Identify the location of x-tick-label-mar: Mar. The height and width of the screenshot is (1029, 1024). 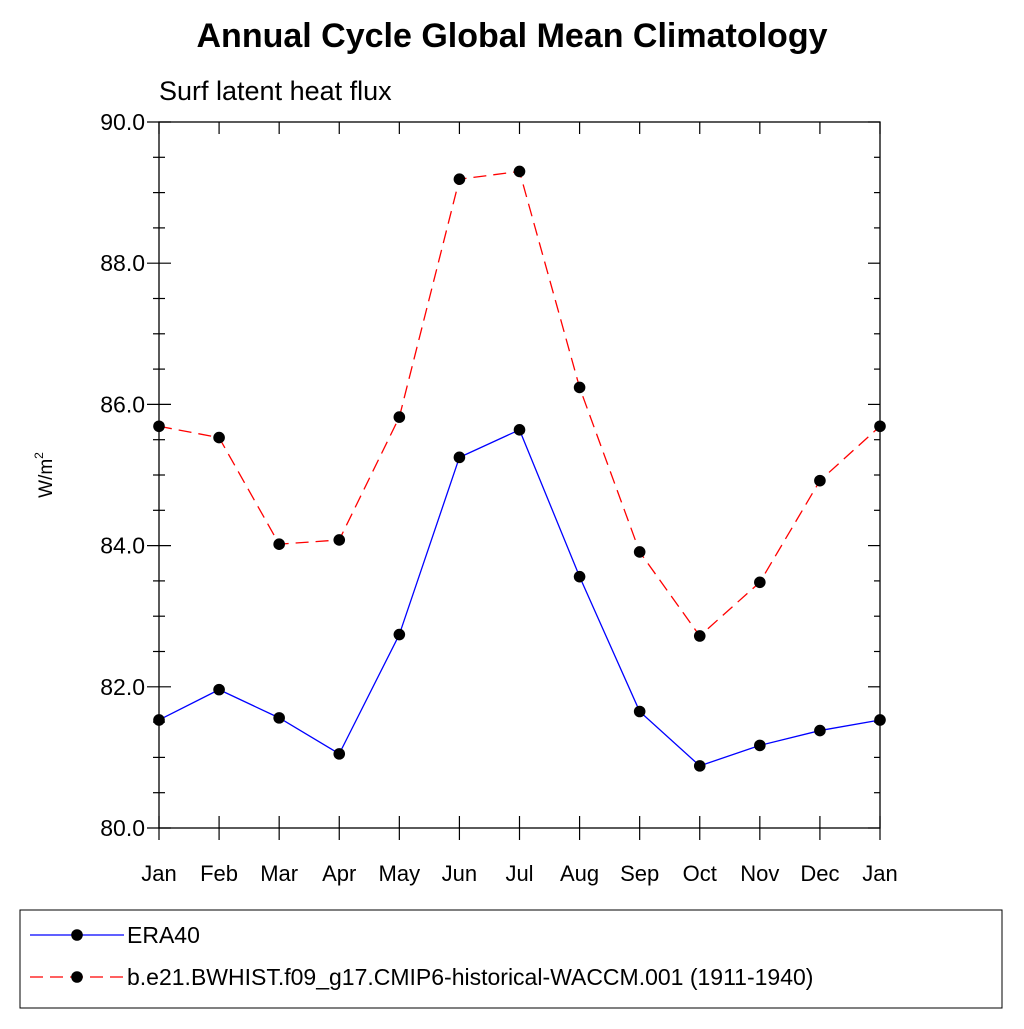
(279, 873).